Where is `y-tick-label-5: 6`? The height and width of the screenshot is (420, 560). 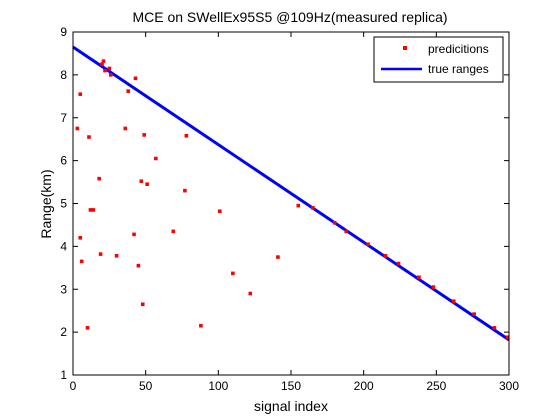 y-tick-label-5: 6 is located at coordinates (63, 161).